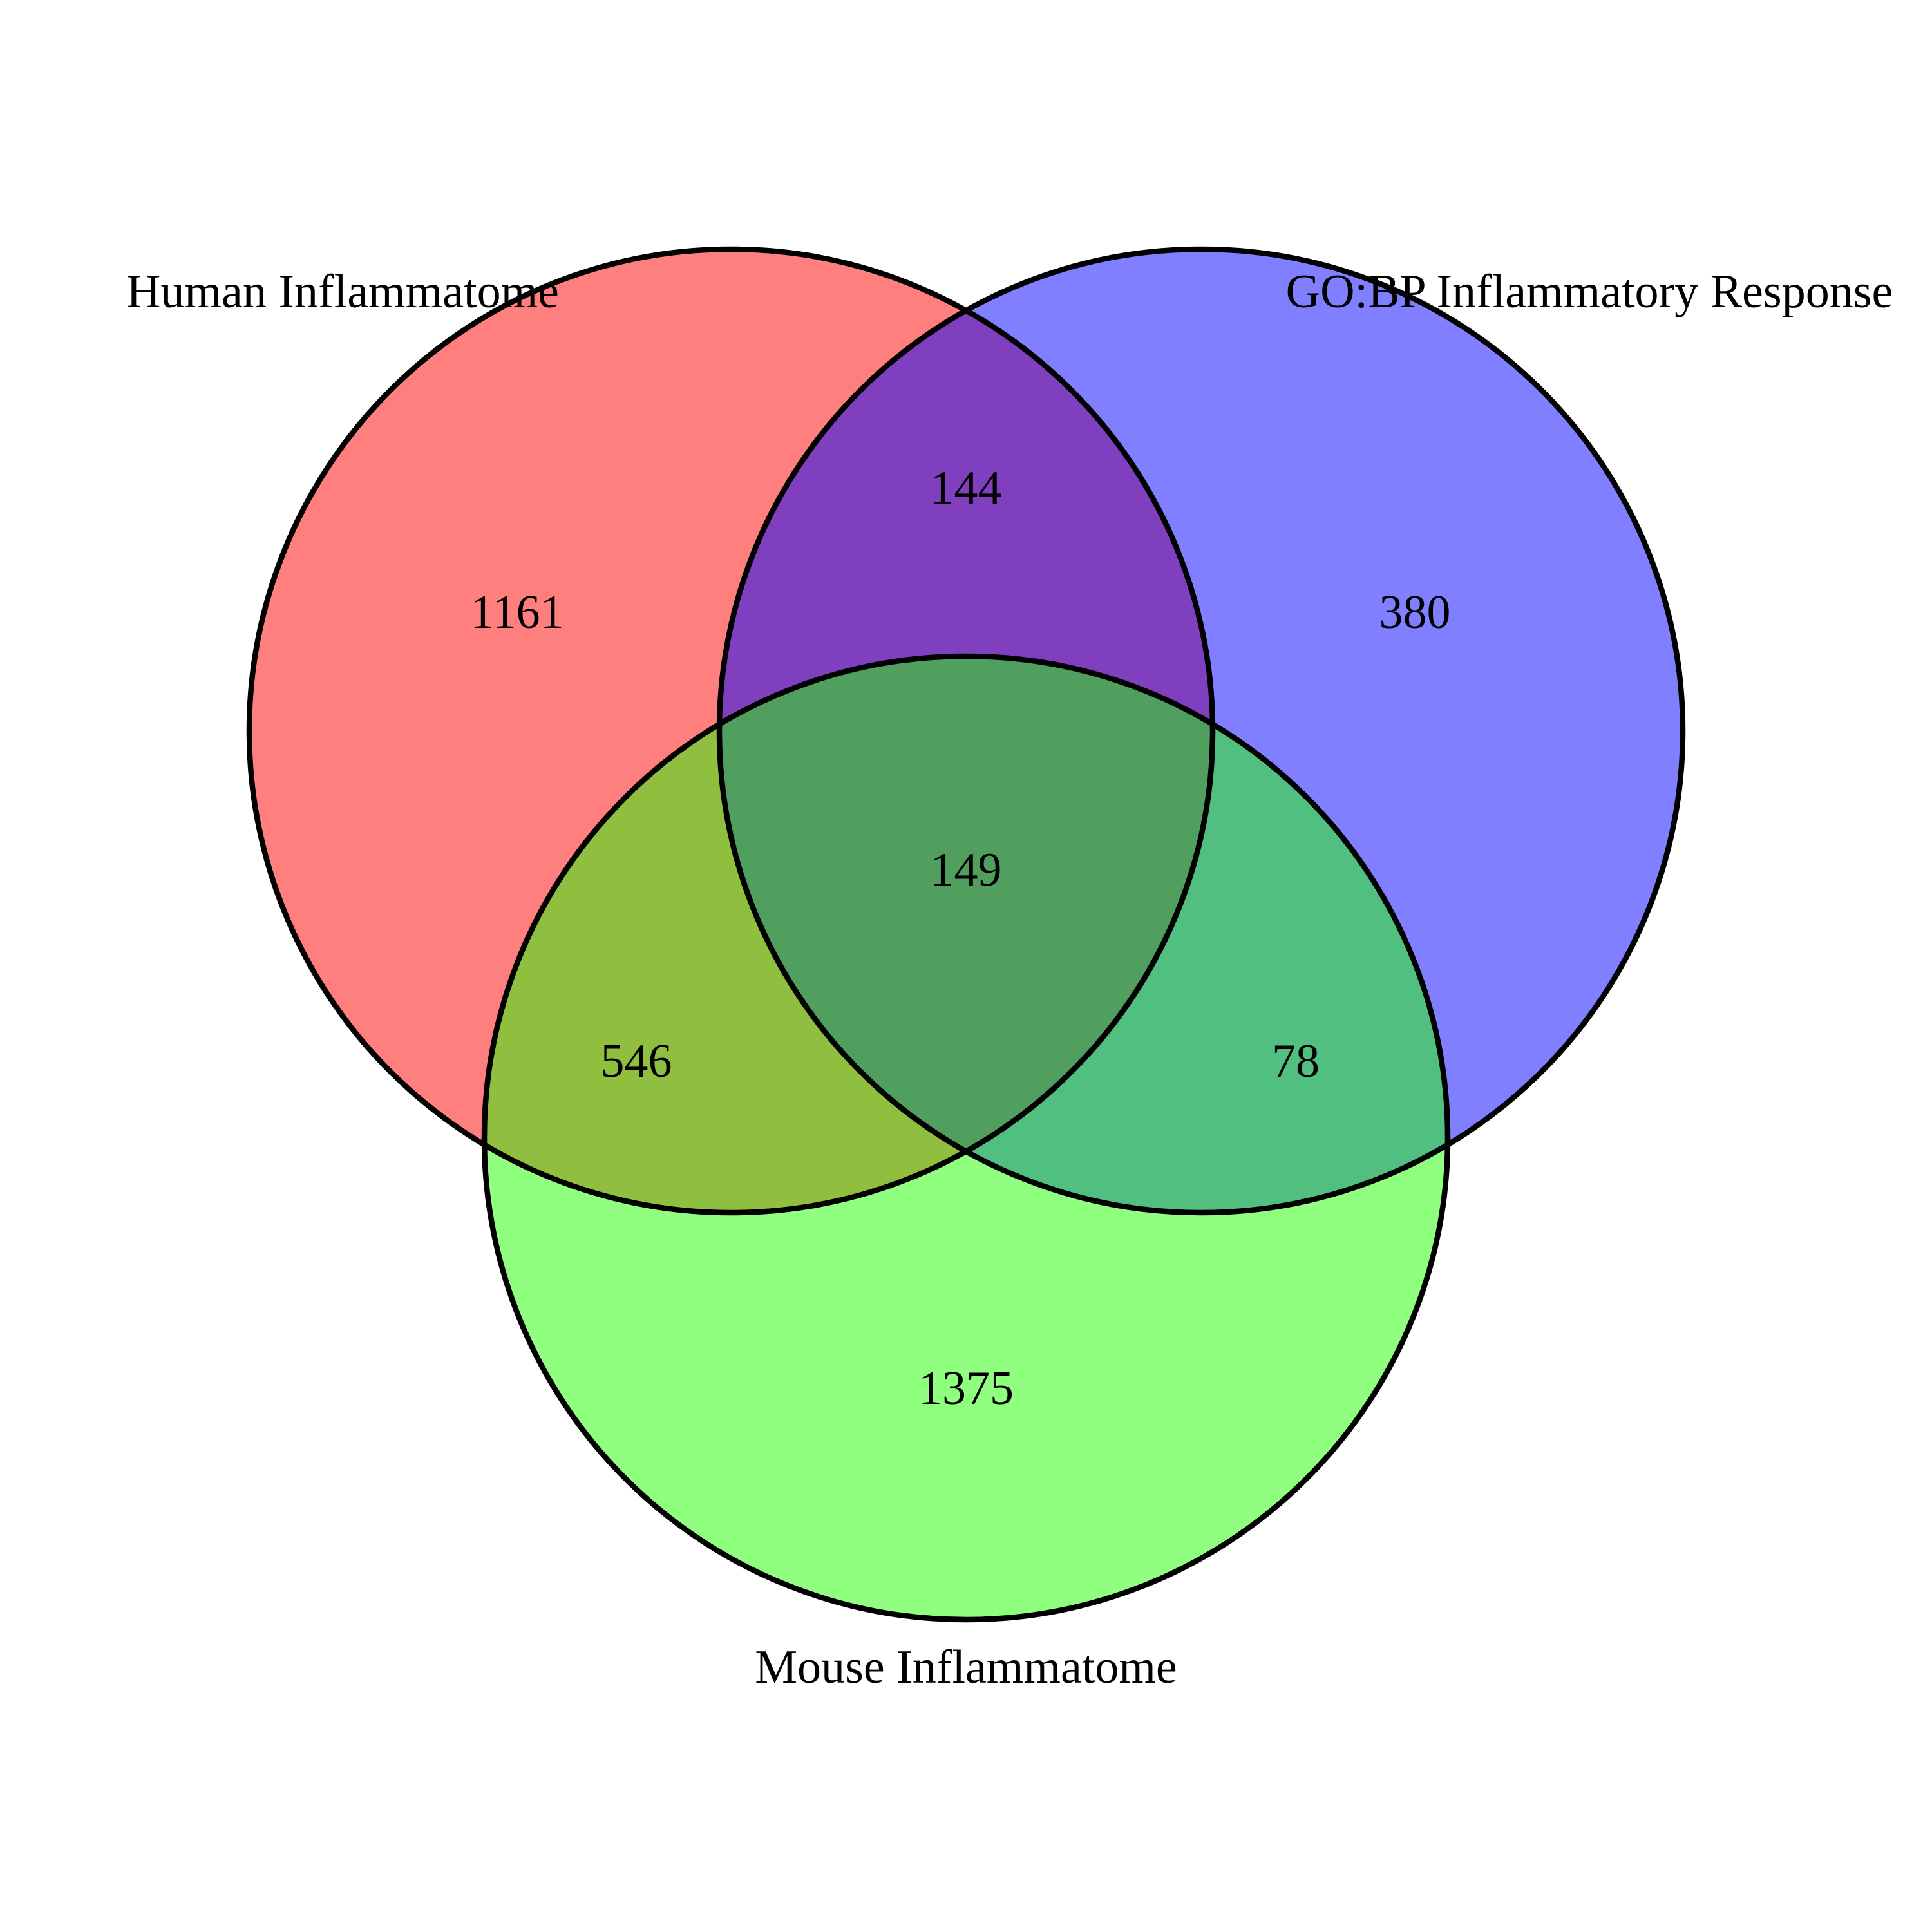 The height and width of the screenshot is (1932, 1932). What do you see at coordinates (966, 1388) in the screenshot?
I see `count-mouse-only: 1375` at bounding box center [966, 1388].